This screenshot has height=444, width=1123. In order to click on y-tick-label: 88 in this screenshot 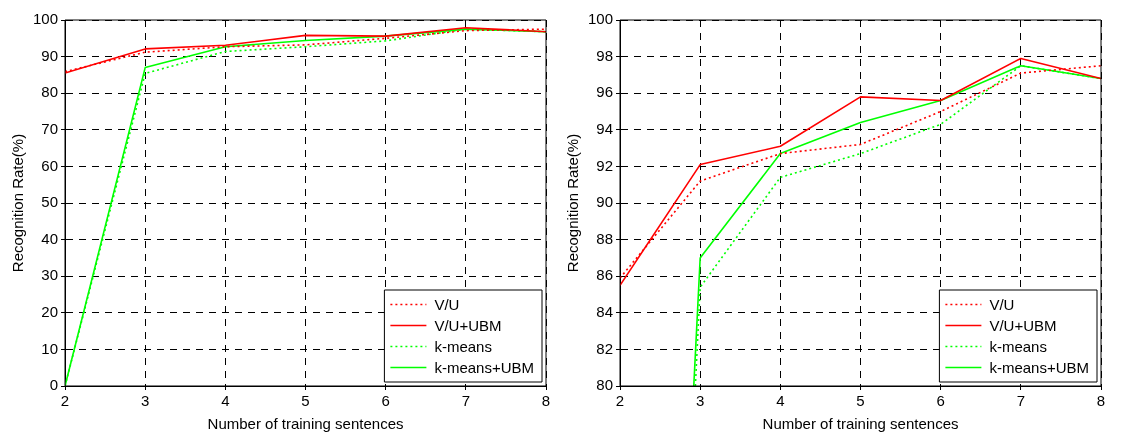, I will do `click(605, 238)`.